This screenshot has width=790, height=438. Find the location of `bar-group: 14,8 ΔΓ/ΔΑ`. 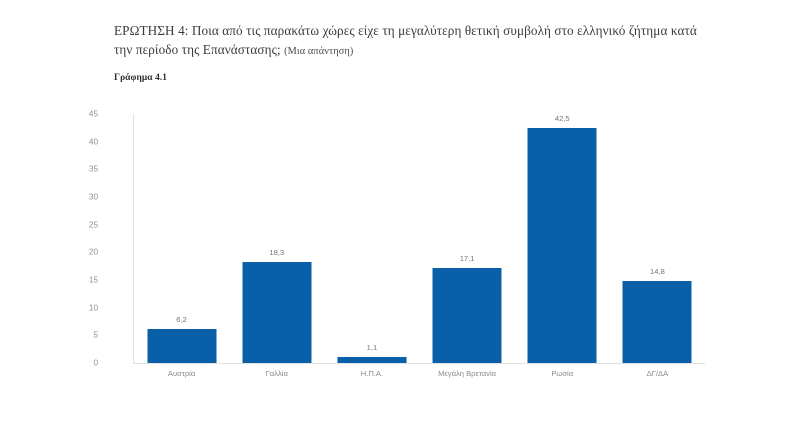

bar-group: 14,8 ΔΓ/ΔΑ is located at coordinates (657, 247).